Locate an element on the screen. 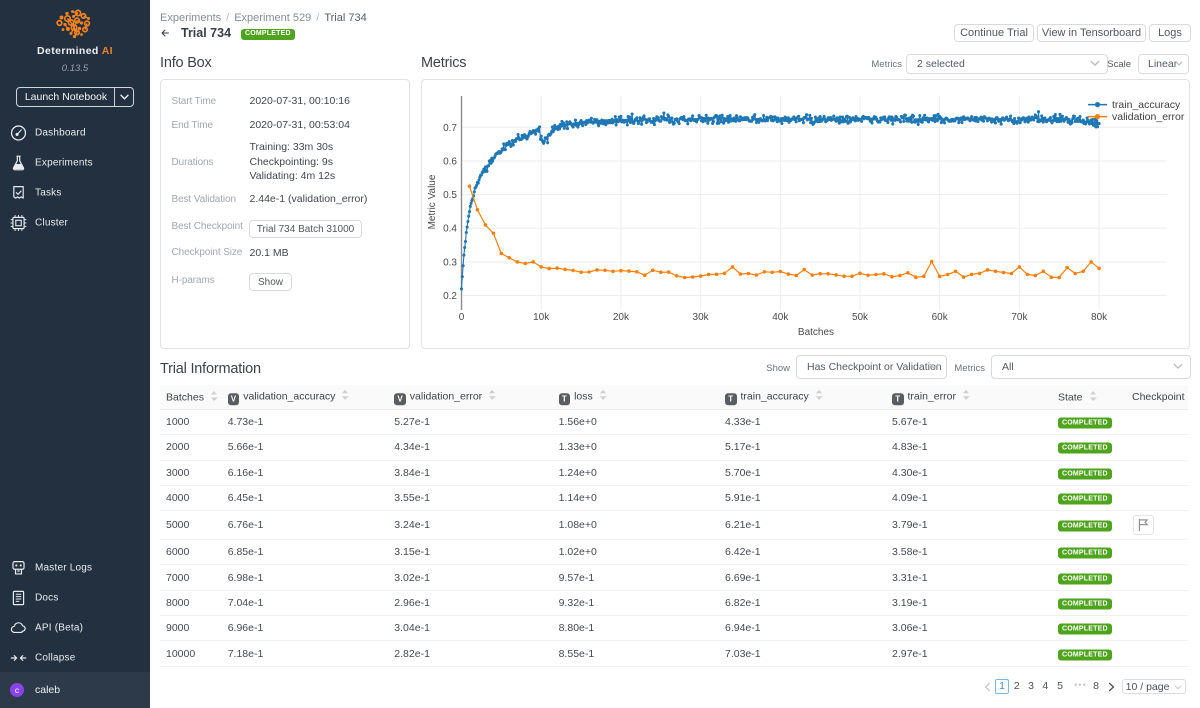  svg-text: 0.5 is located at coordinates (450, 195).